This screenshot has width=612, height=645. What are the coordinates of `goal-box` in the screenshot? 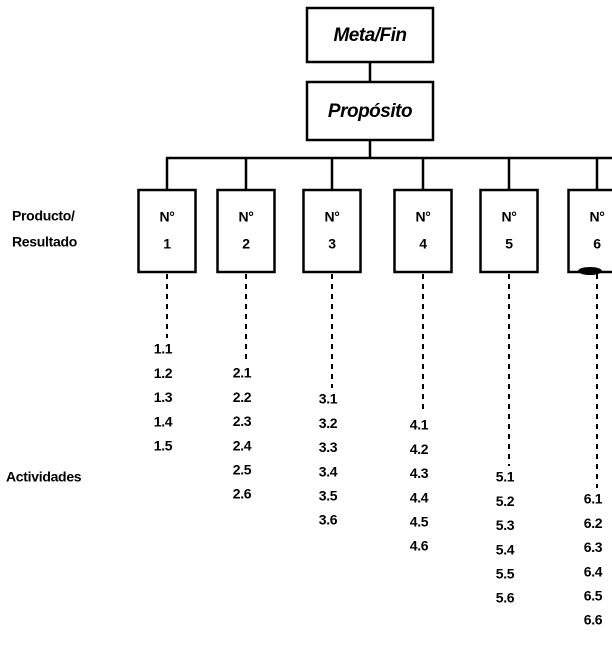 It's located at (370, 35).